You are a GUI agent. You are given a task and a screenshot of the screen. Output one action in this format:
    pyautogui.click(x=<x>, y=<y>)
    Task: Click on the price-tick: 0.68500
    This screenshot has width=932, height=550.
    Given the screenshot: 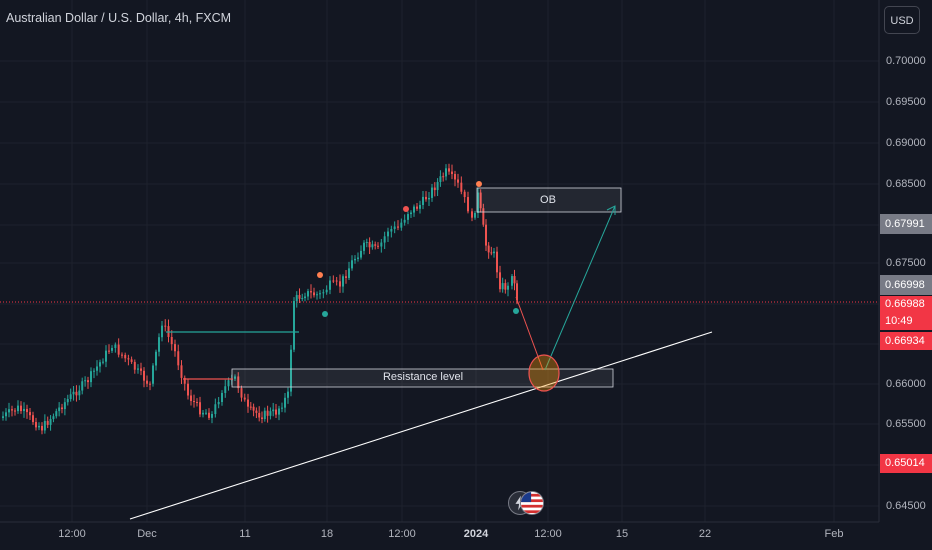 What is the action you would take?
    pyautogui.click(x=906, y=184)
    